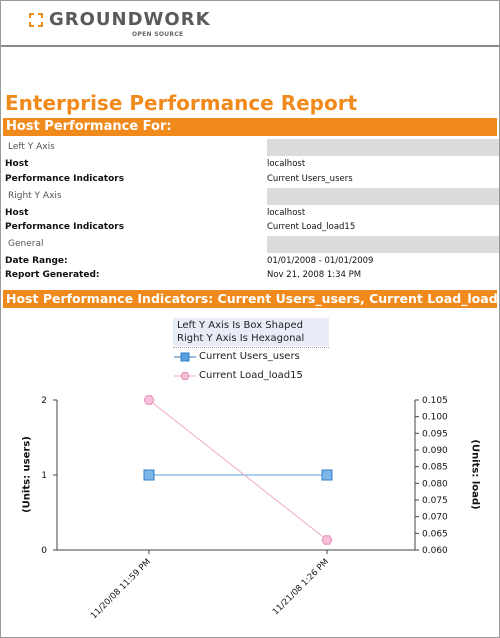 The height and width of the screenshot is (638, 500). Describe the element at coordinates (435, 468) in the screenshot. I see `right-y-tick-label: 0.085` at that location.